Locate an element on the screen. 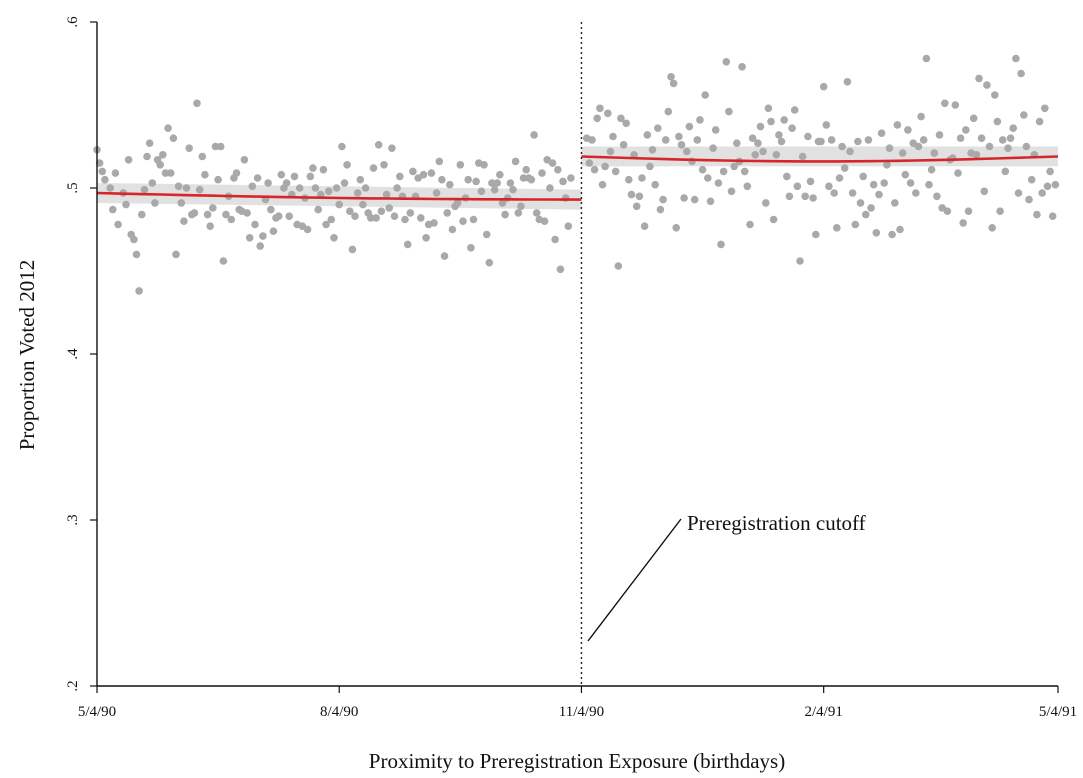 This screenshot has width=1083, height=778. x-tick-label: 11/4/90 is located at coordinates (581, 712).